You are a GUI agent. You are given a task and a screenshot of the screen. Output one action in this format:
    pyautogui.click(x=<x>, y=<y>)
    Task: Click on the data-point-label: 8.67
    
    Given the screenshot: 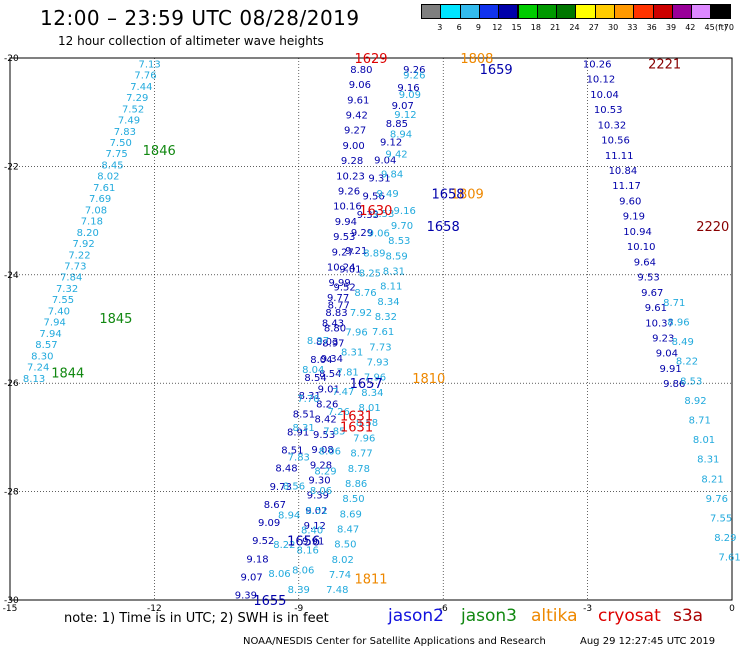 What is the action you would take?
    pyautogui.click(x=275, y=505)
    